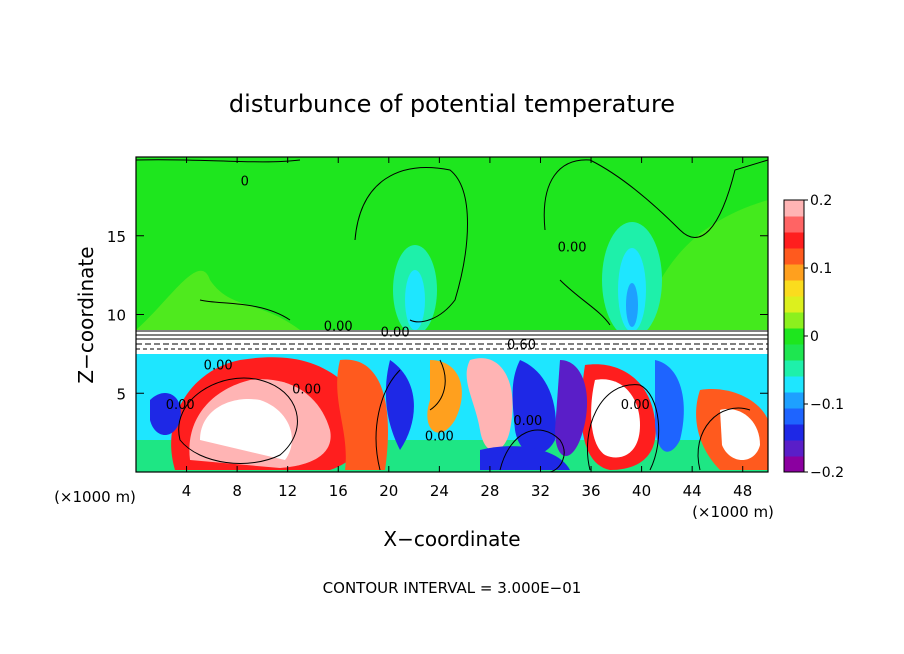  What do you see at coordinates (452, 342) in the screenshot?
I see `inversion-band` at bounding box center [452, 342].